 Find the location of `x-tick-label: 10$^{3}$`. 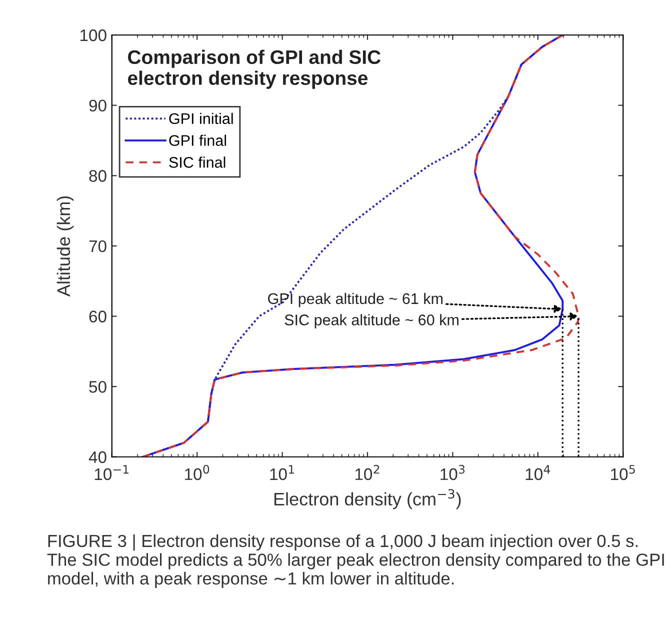

x-tick-label: 10$^{3}$ is located at coordinates (452, 472).